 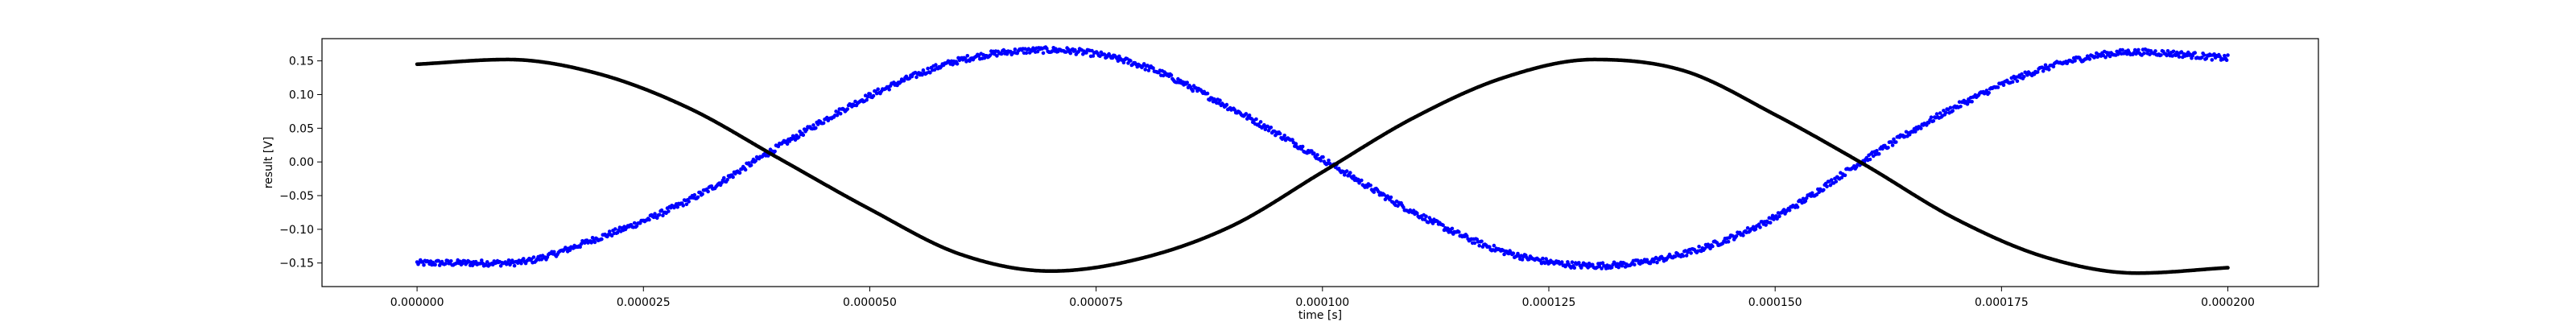 I want to click on y-tick-label: 0.00, so click(x=301, y=162).